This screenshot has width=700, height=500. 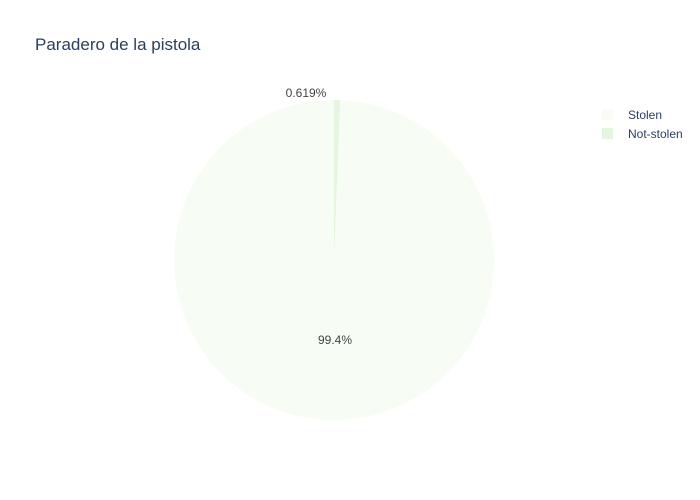 What do you see at coordinates (655, 134) in the screenshot?
I see `legend-label-not-stolen: Not-stolen` at bounding box center [655, 134].